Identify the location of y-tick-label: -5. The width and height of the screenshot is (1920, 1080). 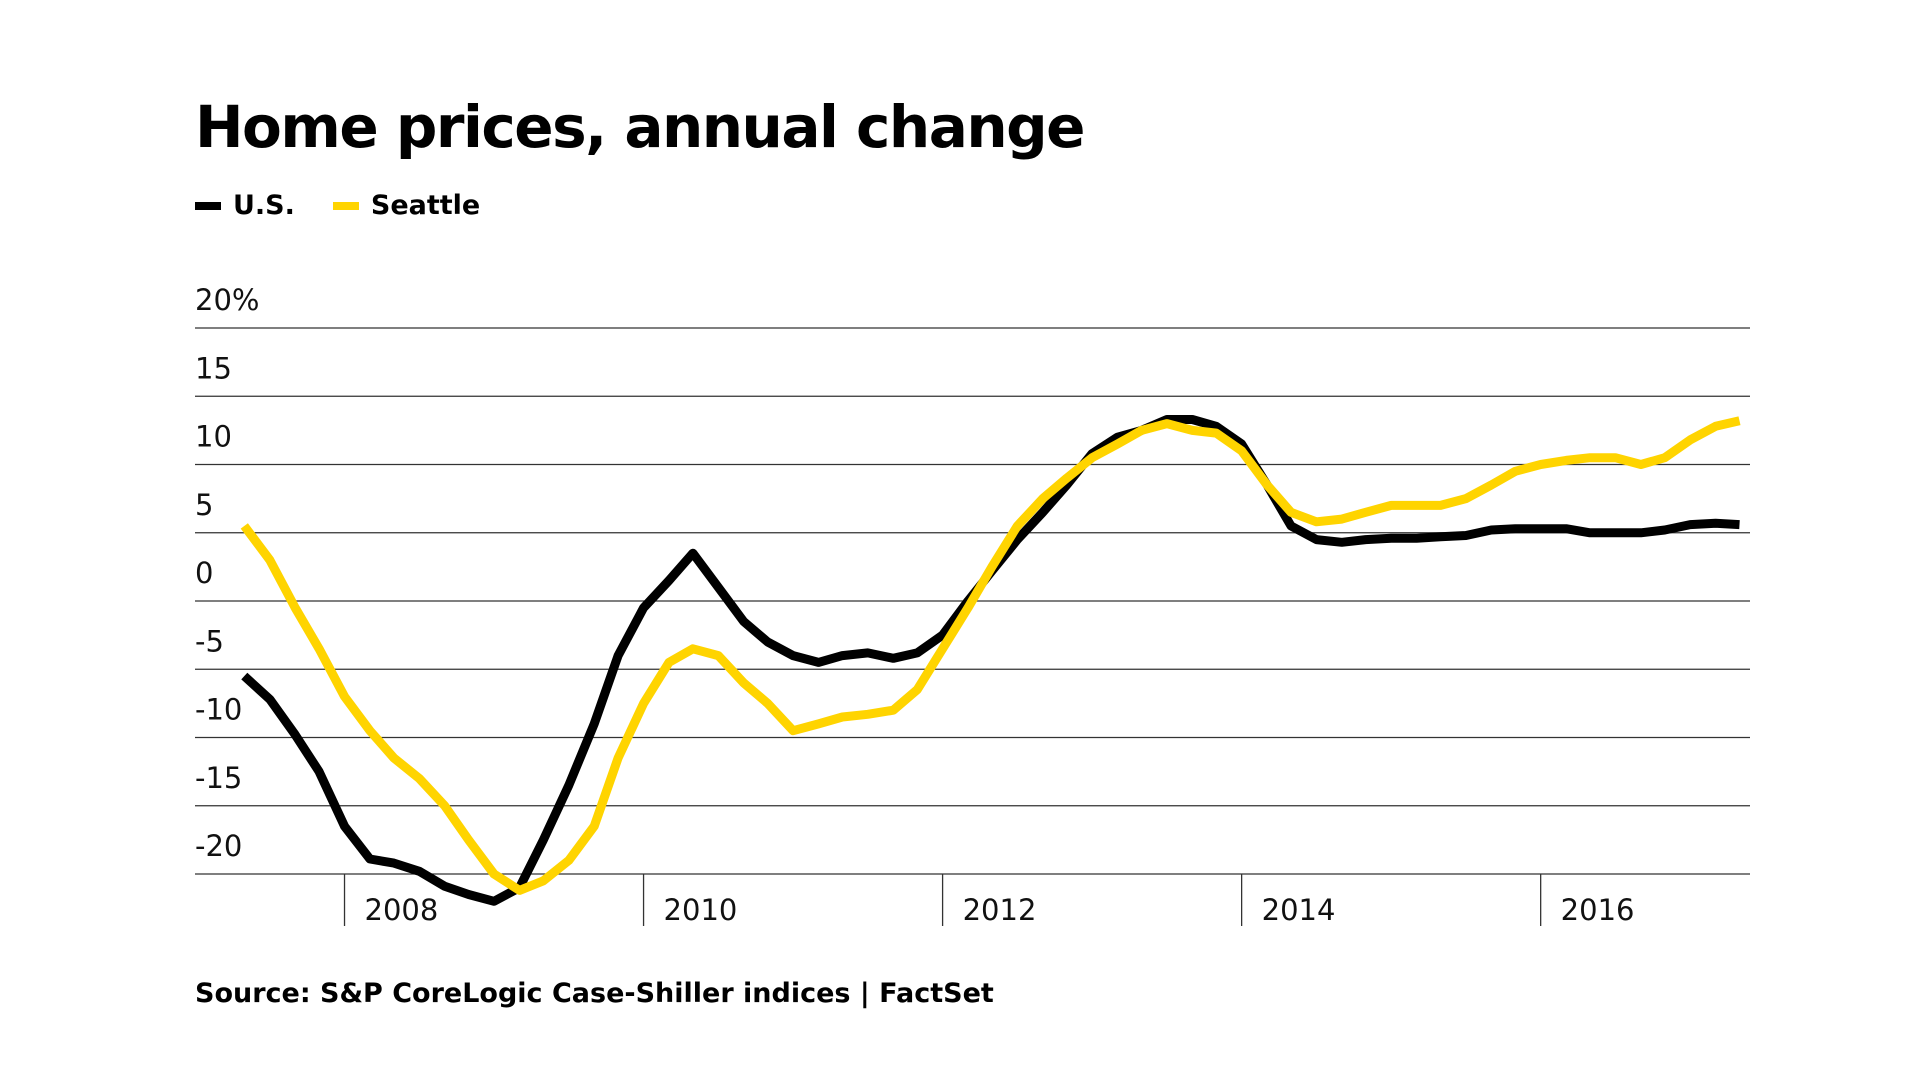
(209, 641).